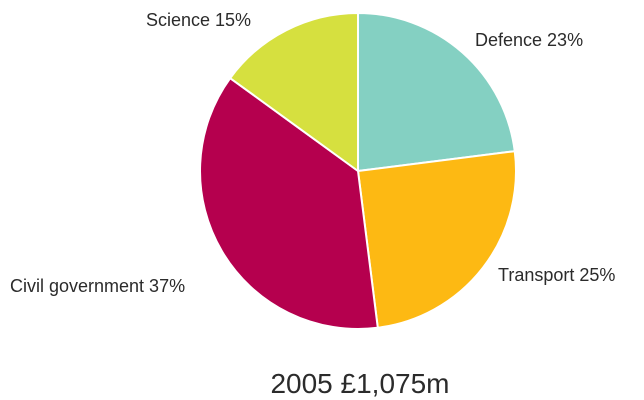 The image size is (644, 400). Describe the element at coordinates (198, 20) in the screenshot. I see `slice-label-science: Science 15%` at that location.